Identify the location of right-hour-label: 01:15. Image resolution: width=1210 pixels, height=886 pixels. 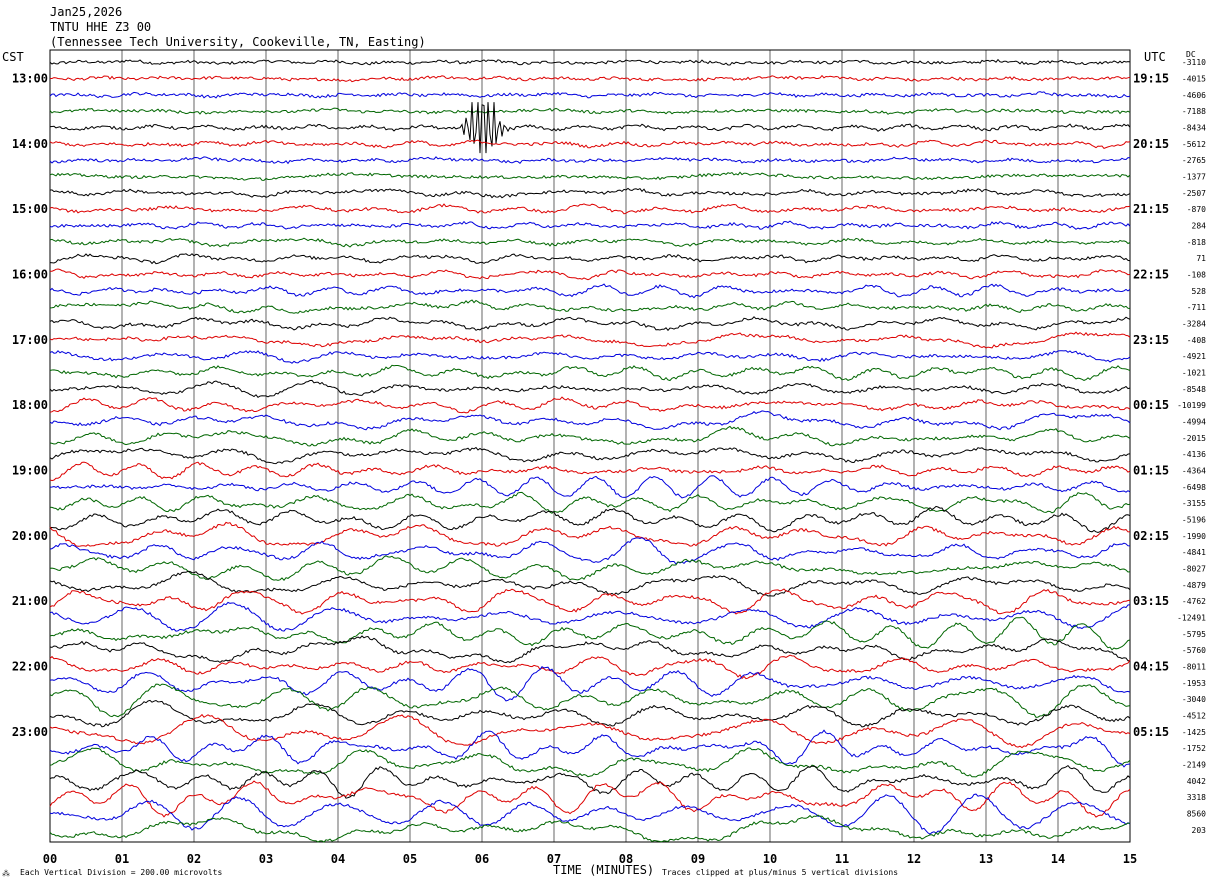
(1151, 470).